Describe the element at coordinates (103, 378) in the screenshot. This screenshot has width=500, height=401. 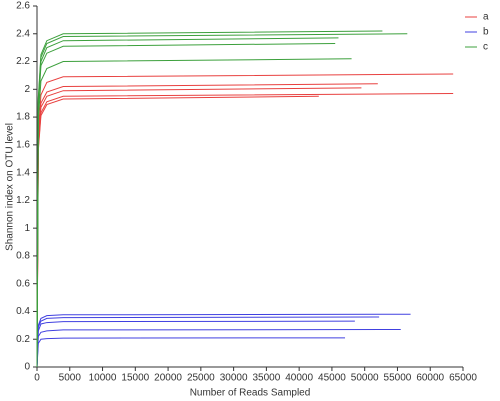
I see `x-tick-label: 10000` at that location.